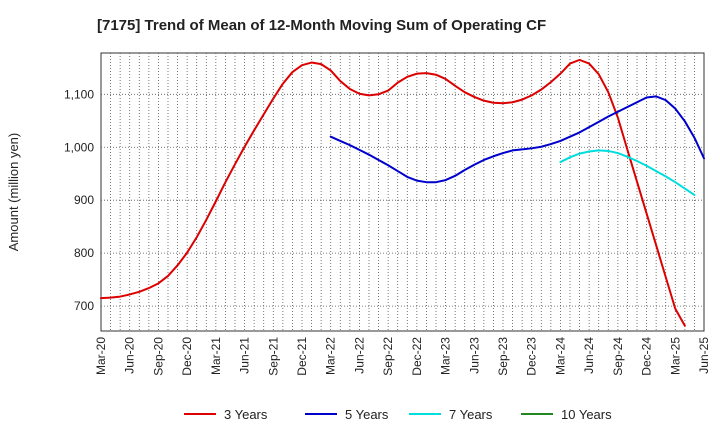 Image resolution: width=720 pixels, height=440 pixels. Describe the element at coordinates (618, 356) in the screenshot. I see `x-tick-label: Sep-24` at that location.